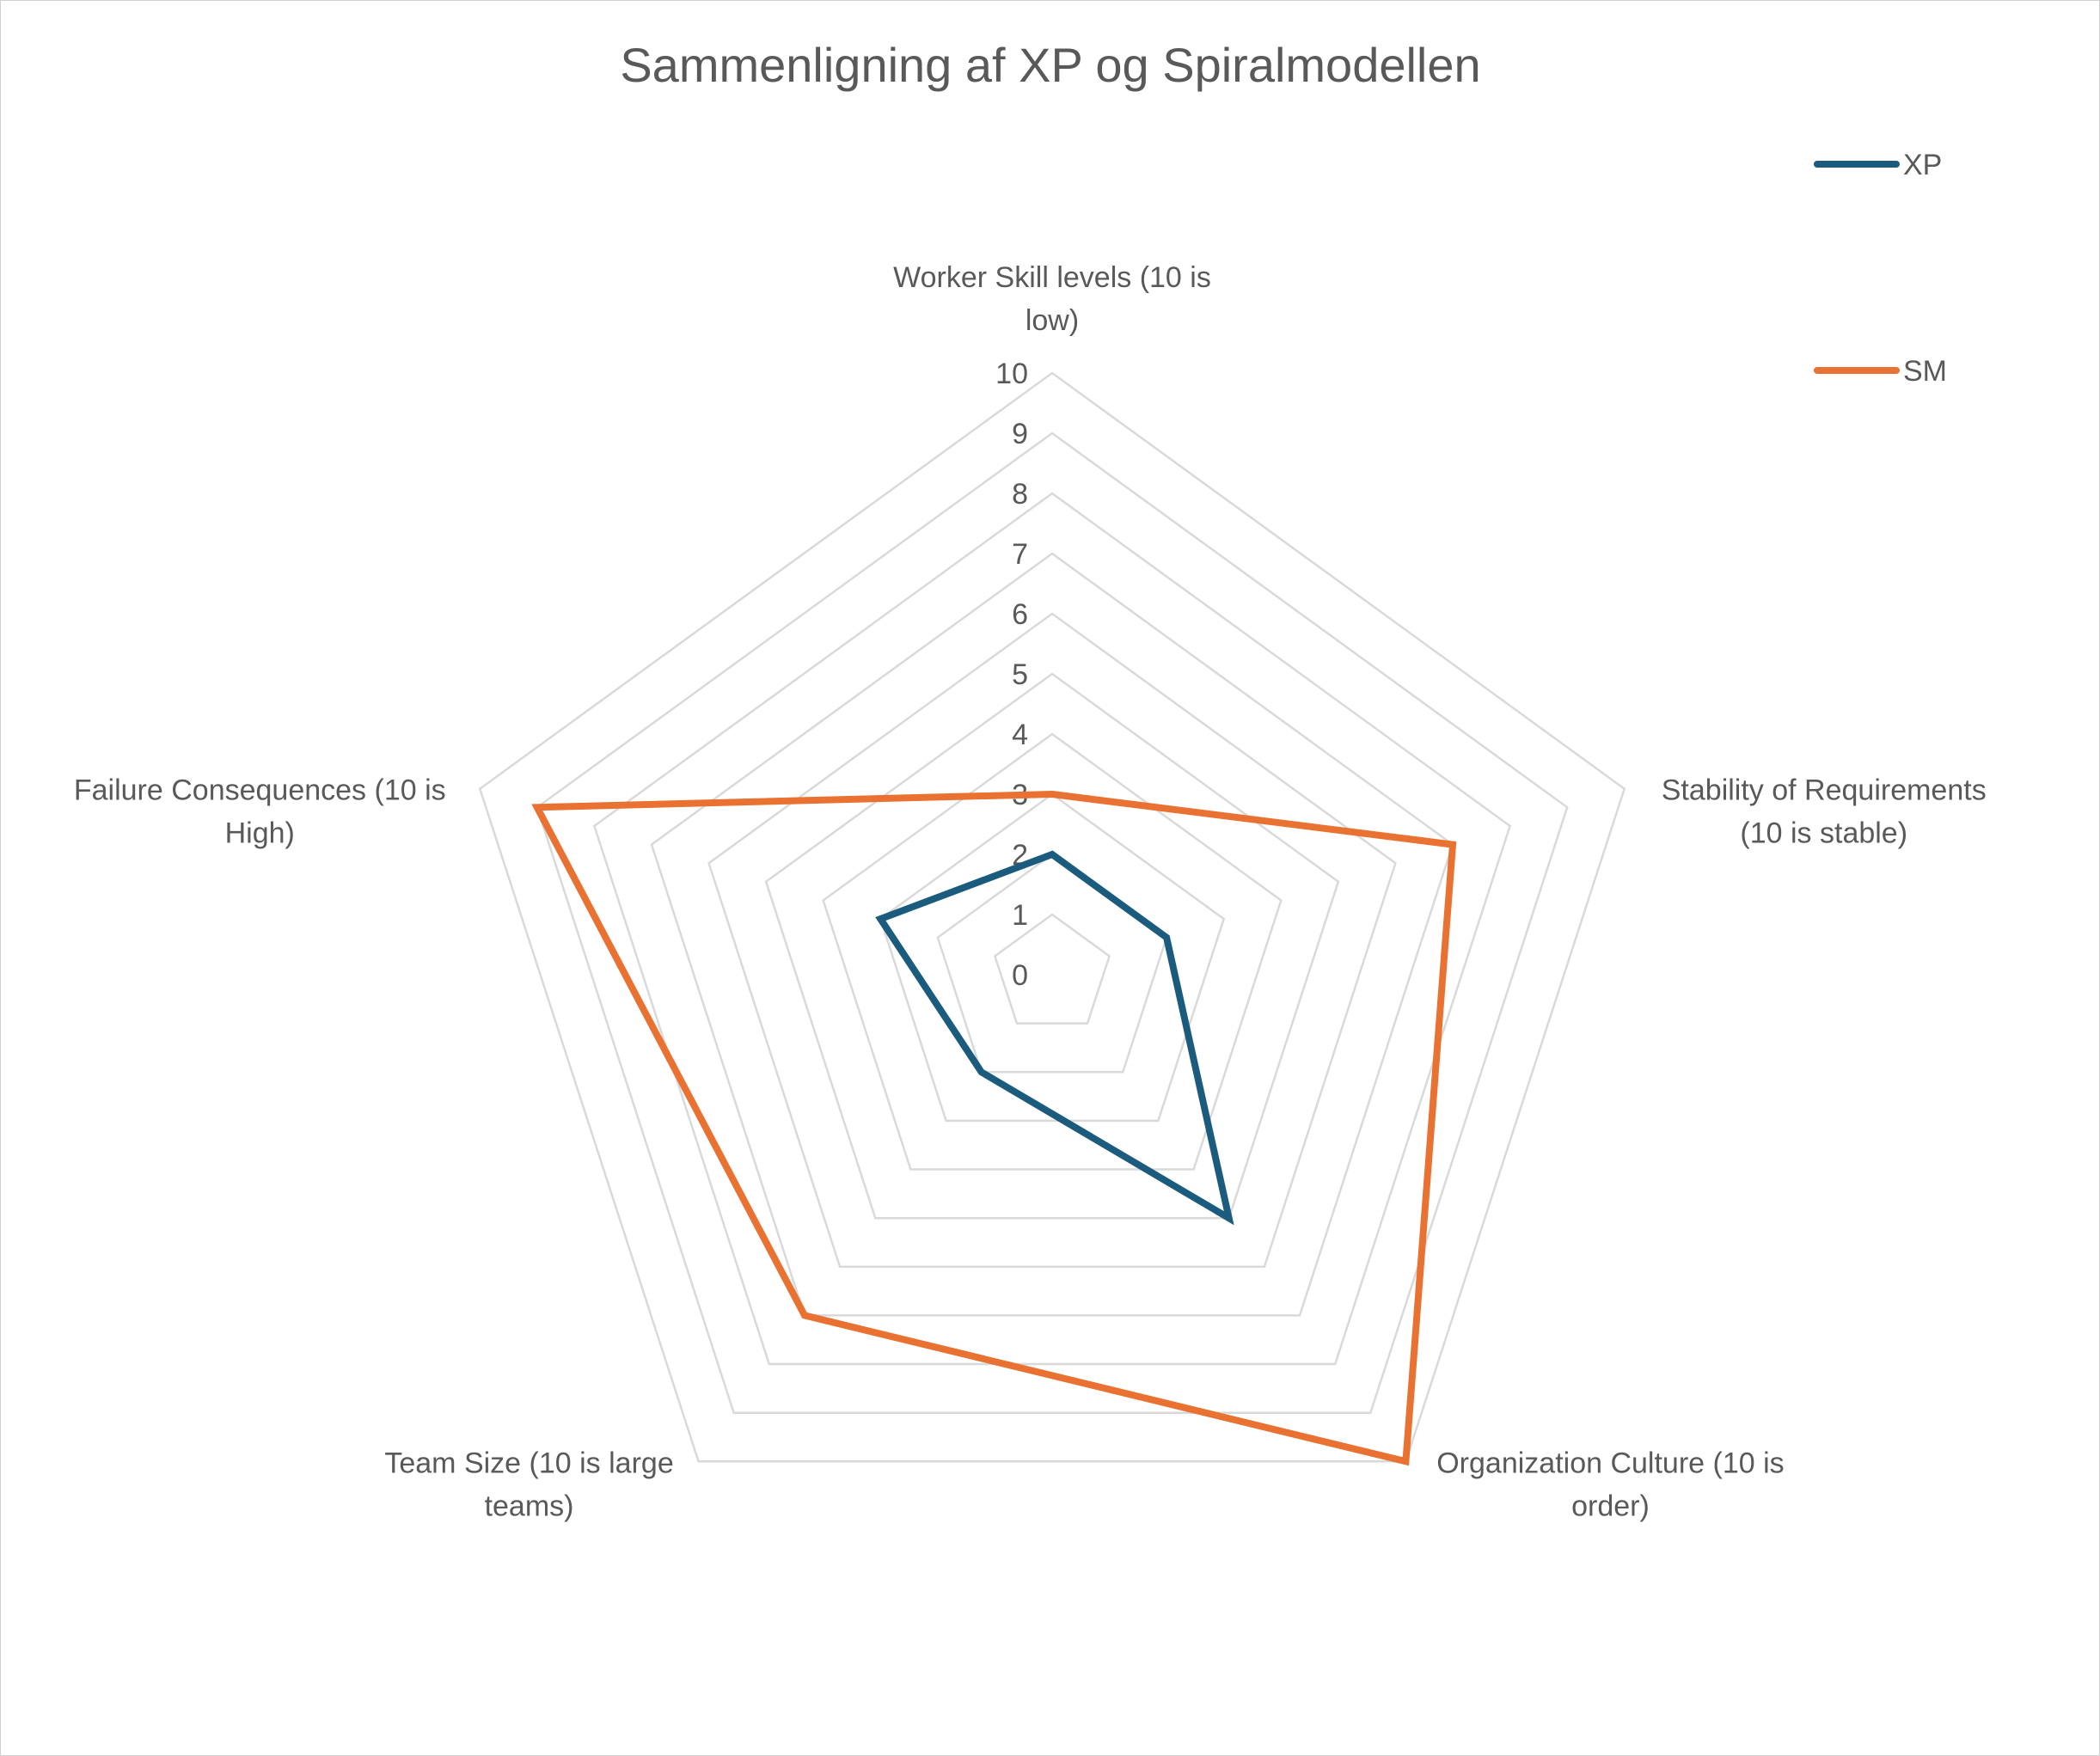  What do you see at coordinates (1824, 812) in the screenshot?
I see `axis-label: Stability of Requirements (10 is stable)` at bounding box center [1824, 812].